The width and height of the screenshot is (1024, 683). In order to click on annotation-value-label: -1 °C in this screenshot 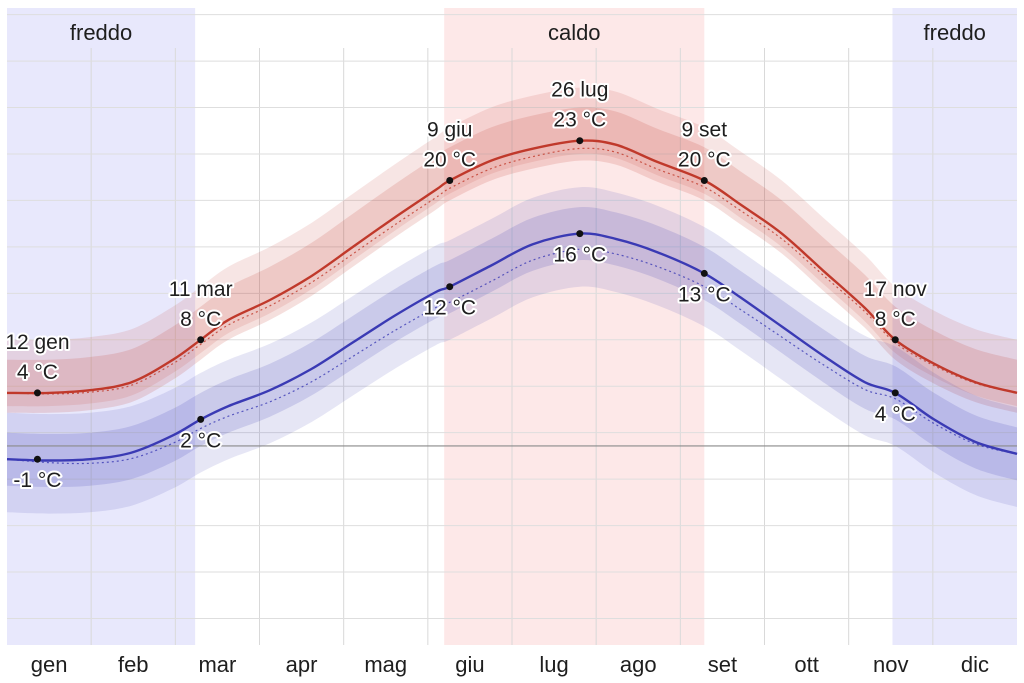, I will do `click(37, 480)`.